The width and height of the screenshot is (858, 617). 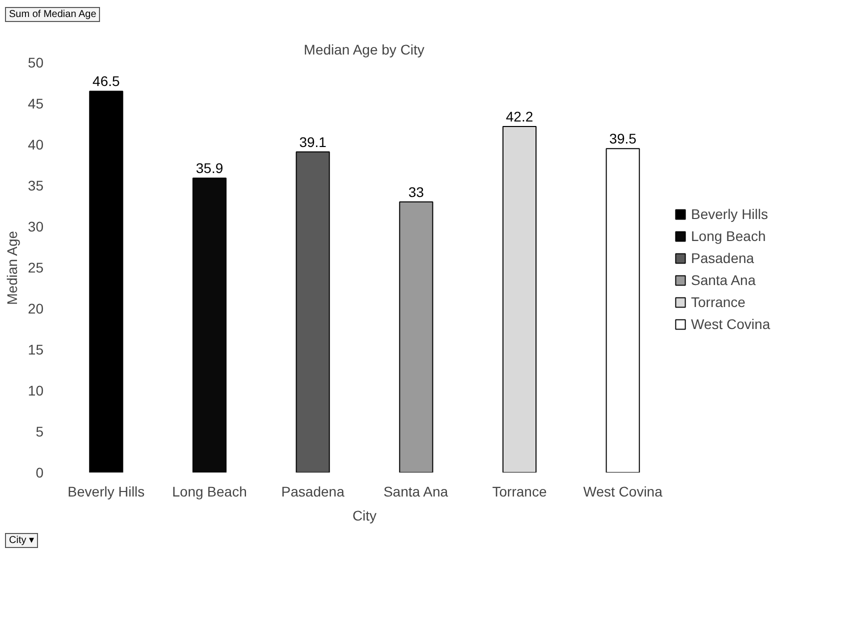 I want to click on x-tick-label: Torrance, so click(x=519, y=492).